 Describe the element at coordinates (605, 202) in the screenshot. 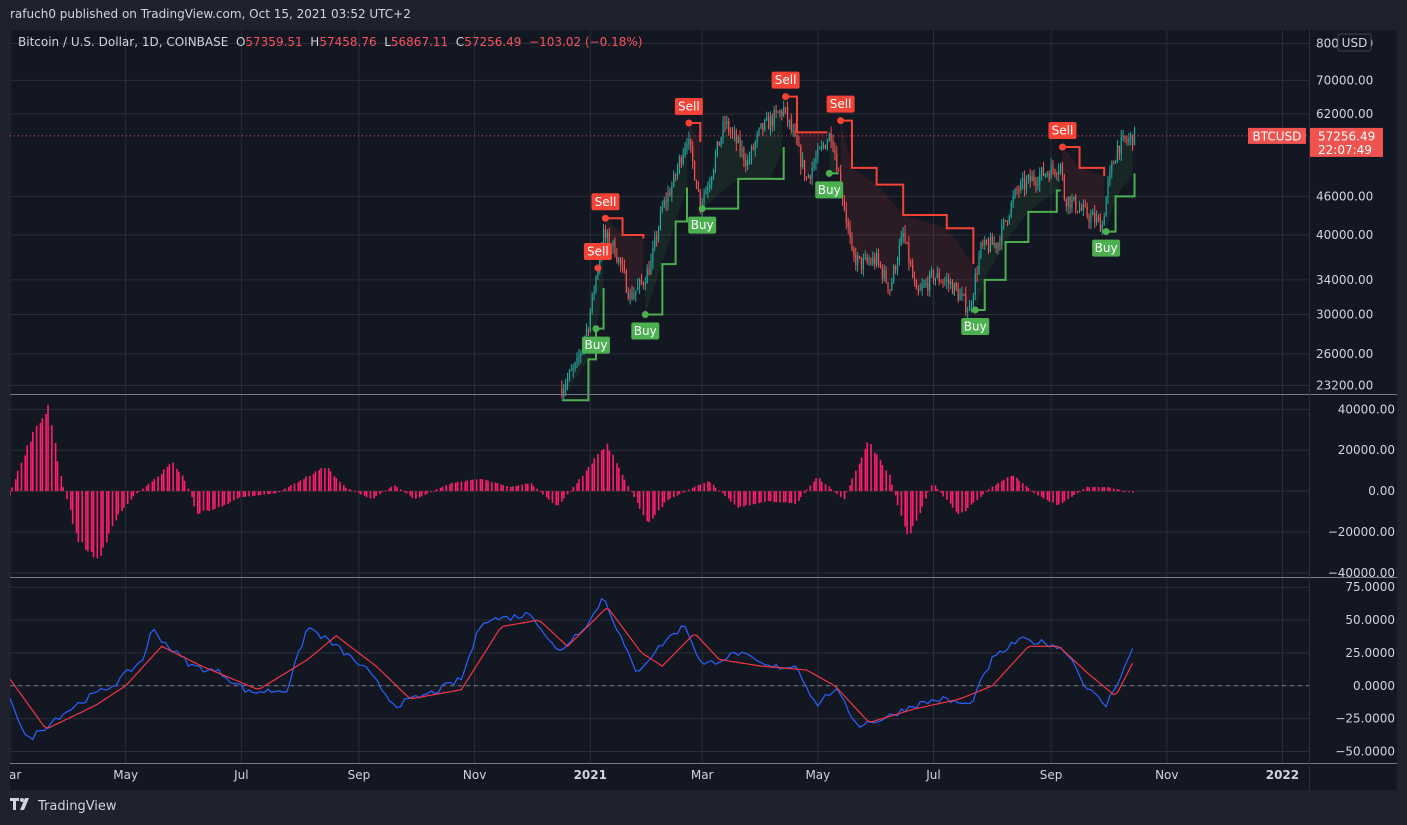

I see `sell-badge` at that location.